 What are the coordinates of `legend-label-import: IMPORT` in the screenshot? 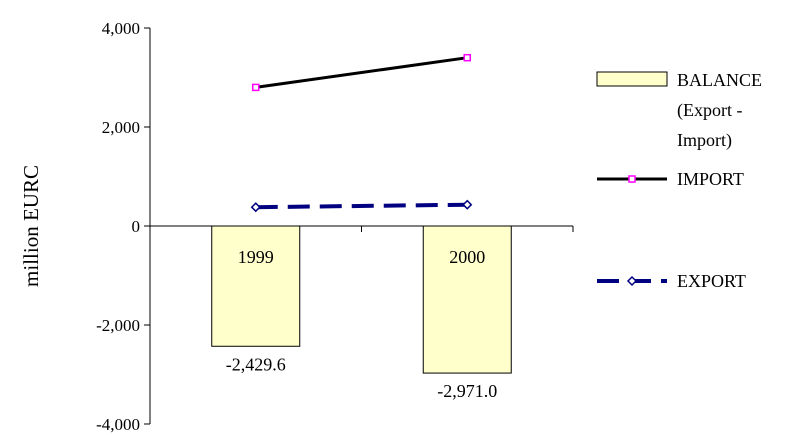 It's located at (710, 179).